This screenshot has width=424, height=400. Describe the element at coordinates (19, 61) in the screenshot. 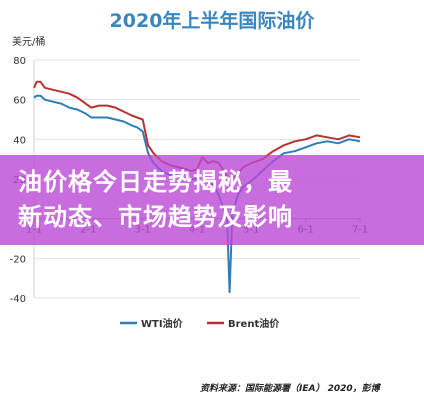

I see `y-tick-label: 80` at that location.